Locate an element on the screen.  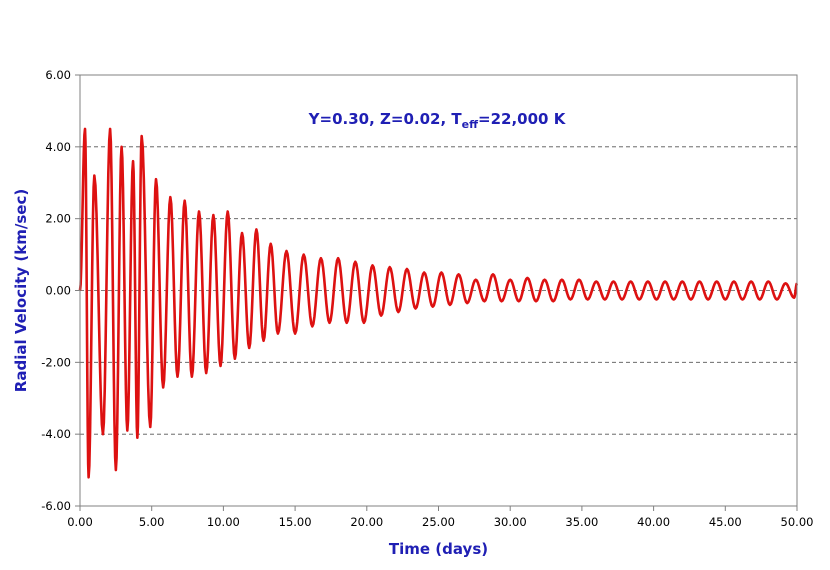
y-tick-label: -2.00 is located at coordinates (56, 362).